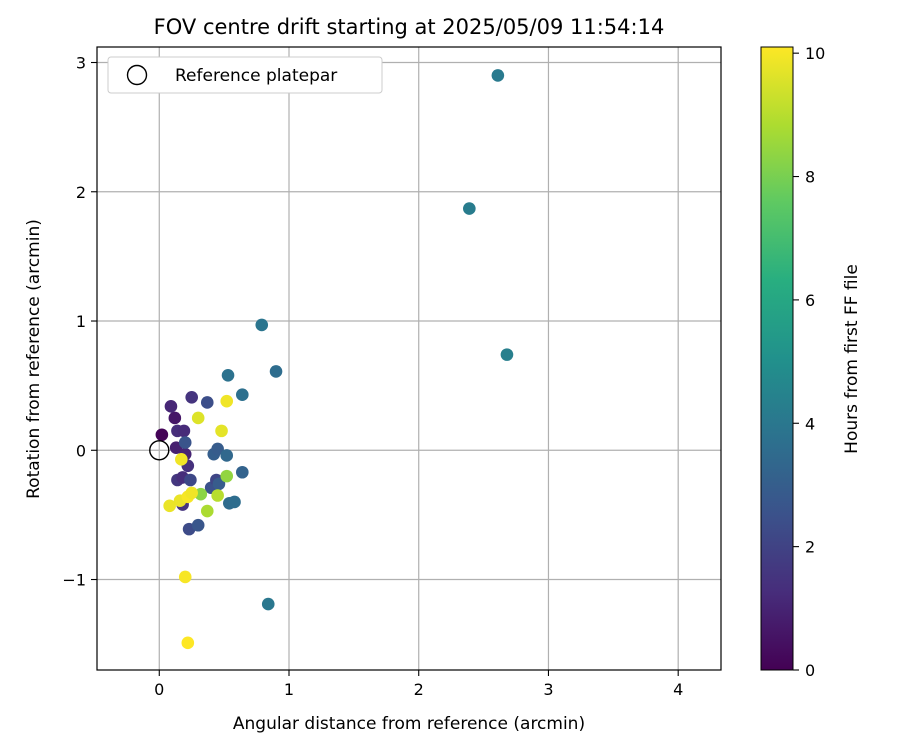 The height and width of the screenshot is (750, 900). What do you see at coordinates (810, 177) in the screenshot?
I see `colorbar-tick-label: 8` at bounding box center [810, 177].